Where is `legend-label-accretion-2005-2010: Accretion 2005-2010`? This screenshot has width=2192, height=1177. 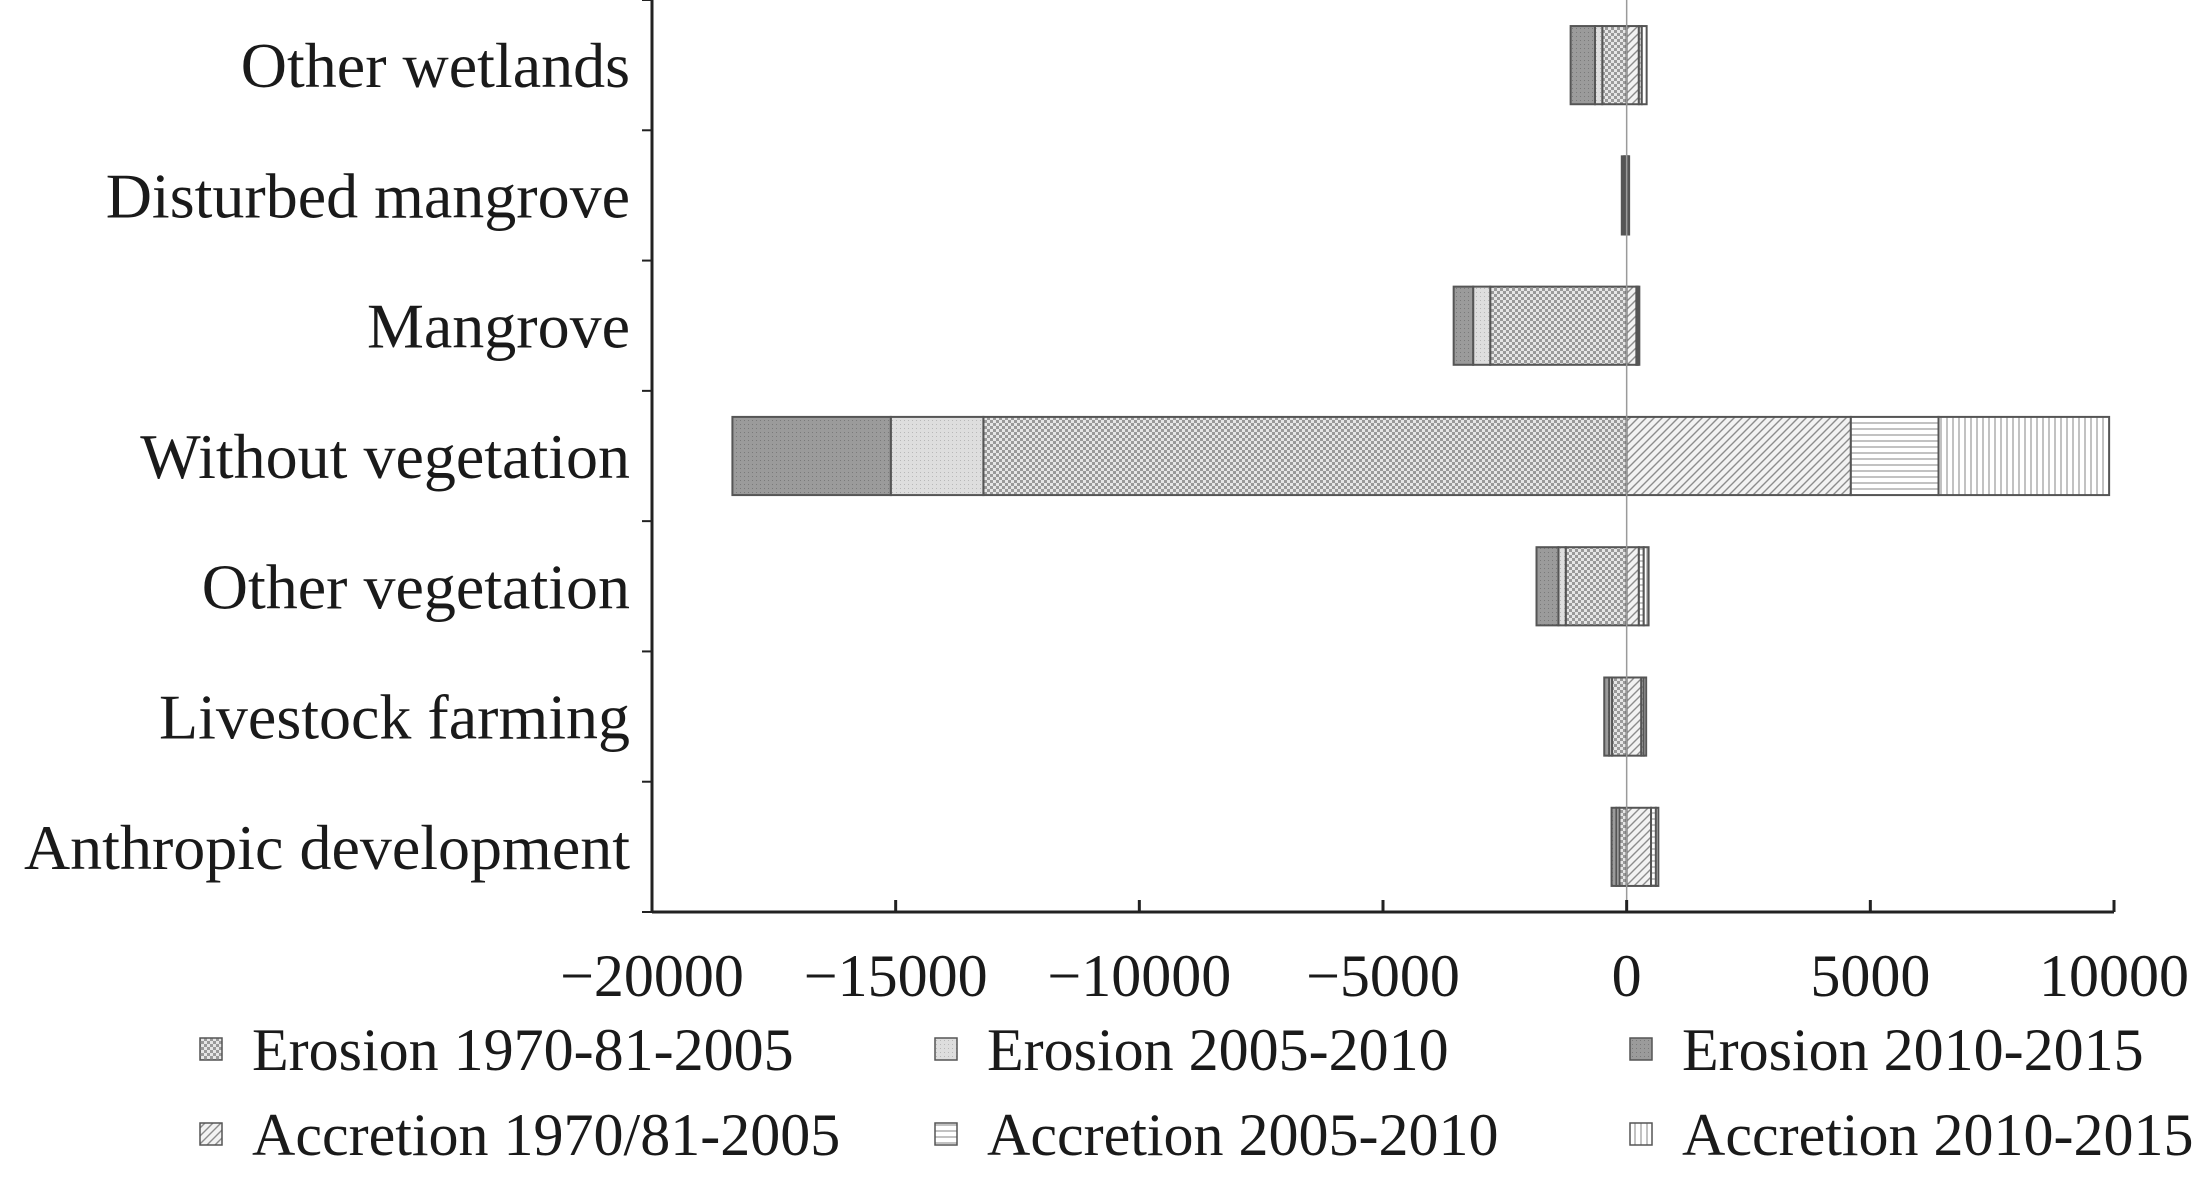 legend-label-accretion-2005-2010: Accretion 2005-2010 is located at coordinates (1243, 1135).